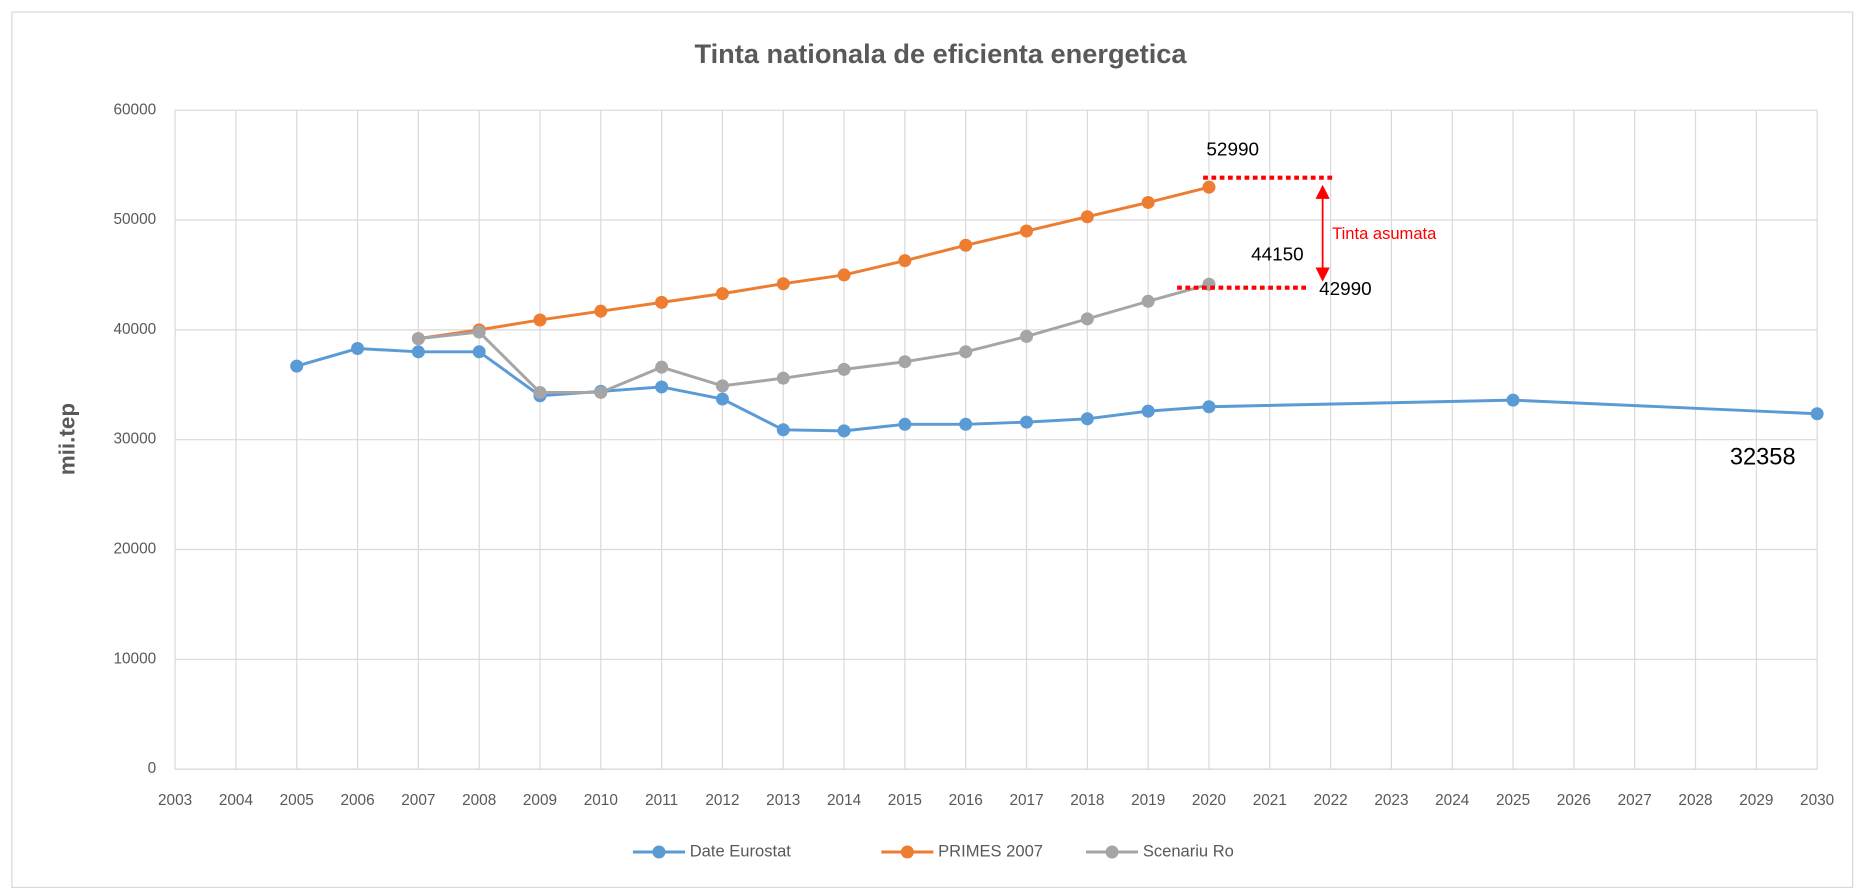 Image resolution: width=1855 pixels, height=890 pixels. I want to click on x-tick-label: 2015, so click(905, 800).